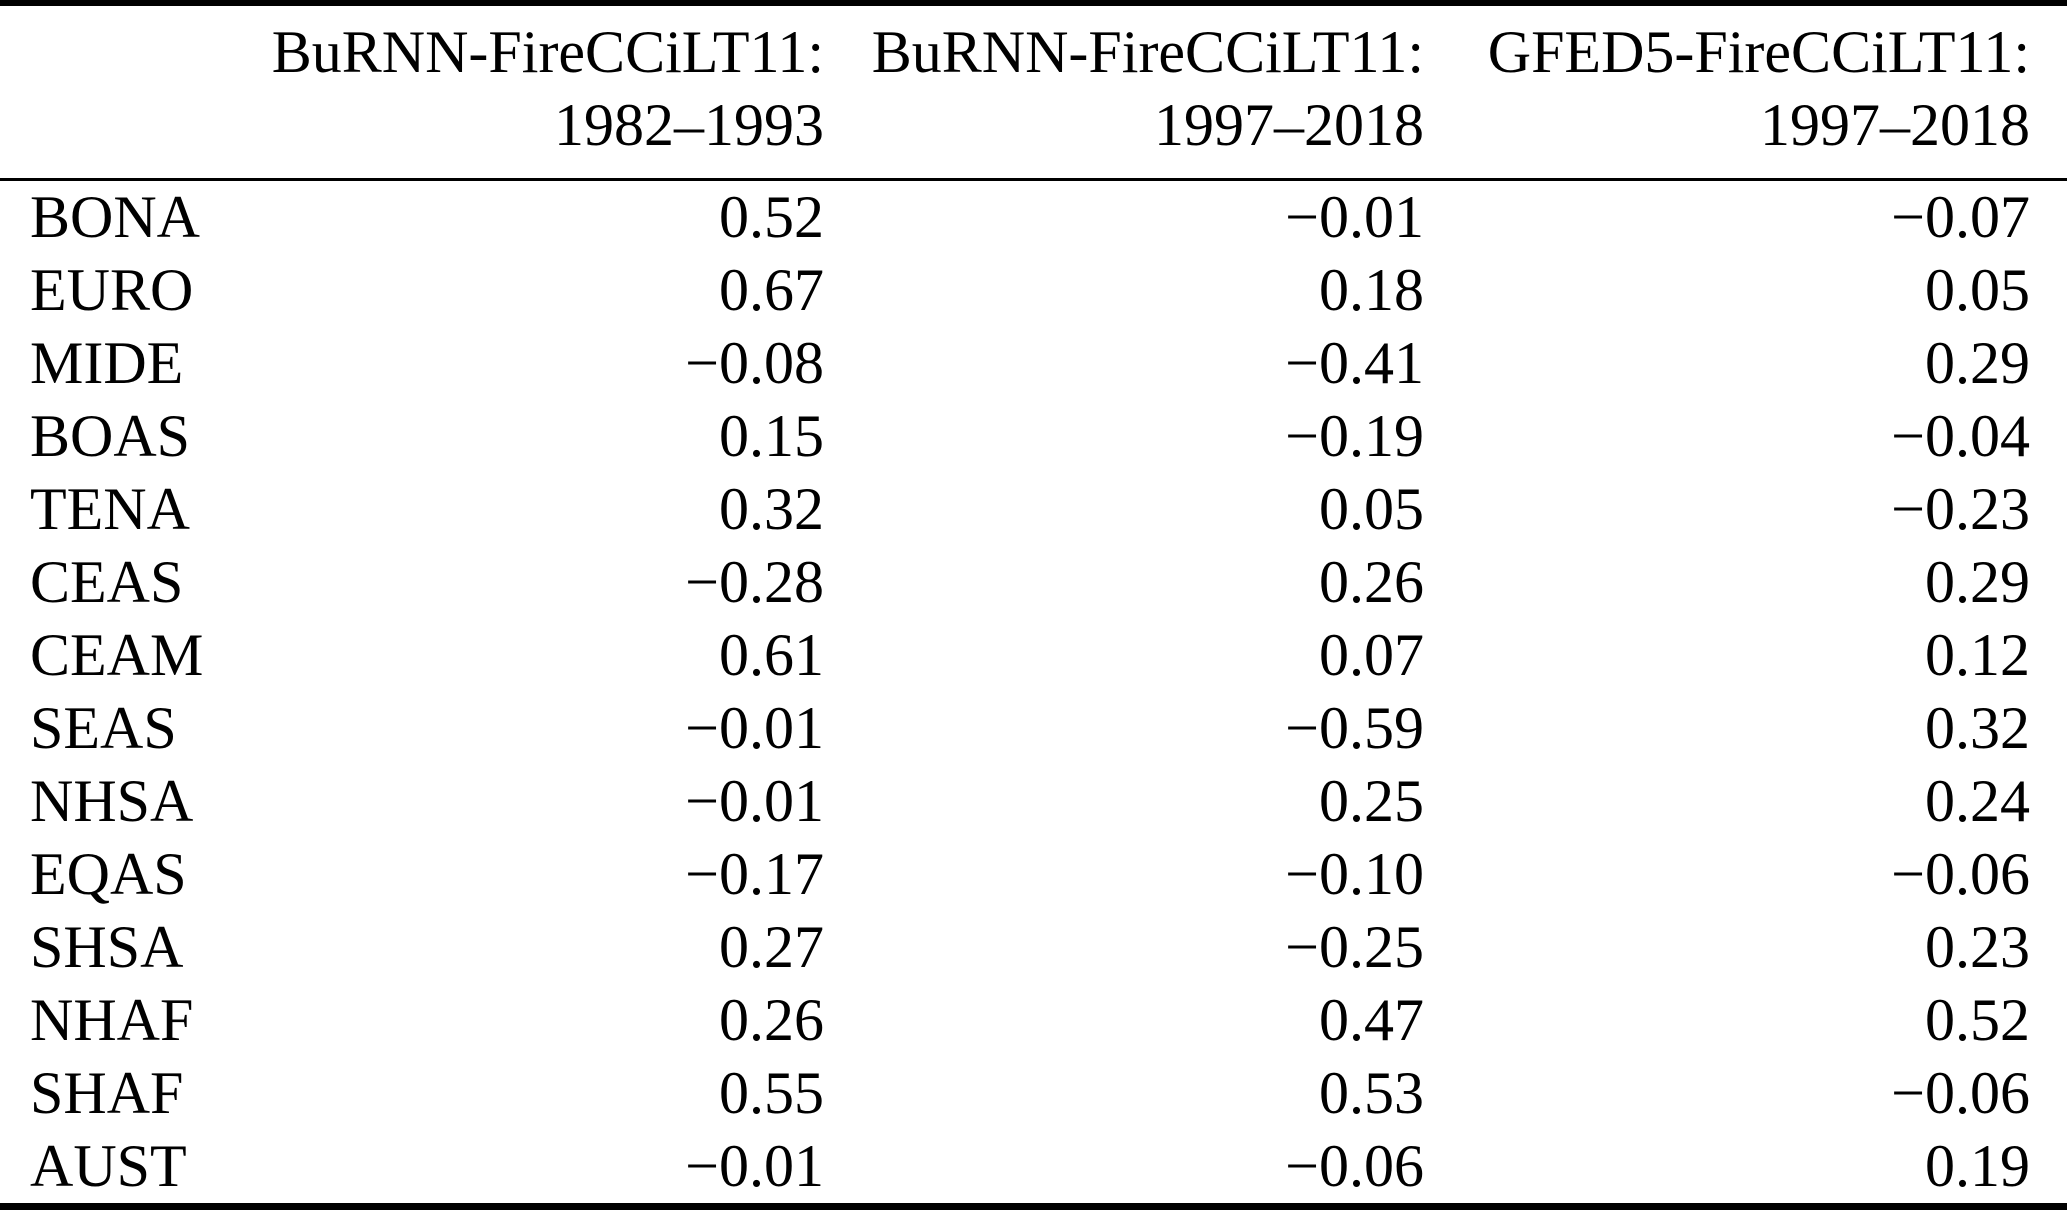  I want to click on column-header-burnn-1997-2018: BuRNN-FireCCiLT11: 1997–2018, so click(1124, 92).